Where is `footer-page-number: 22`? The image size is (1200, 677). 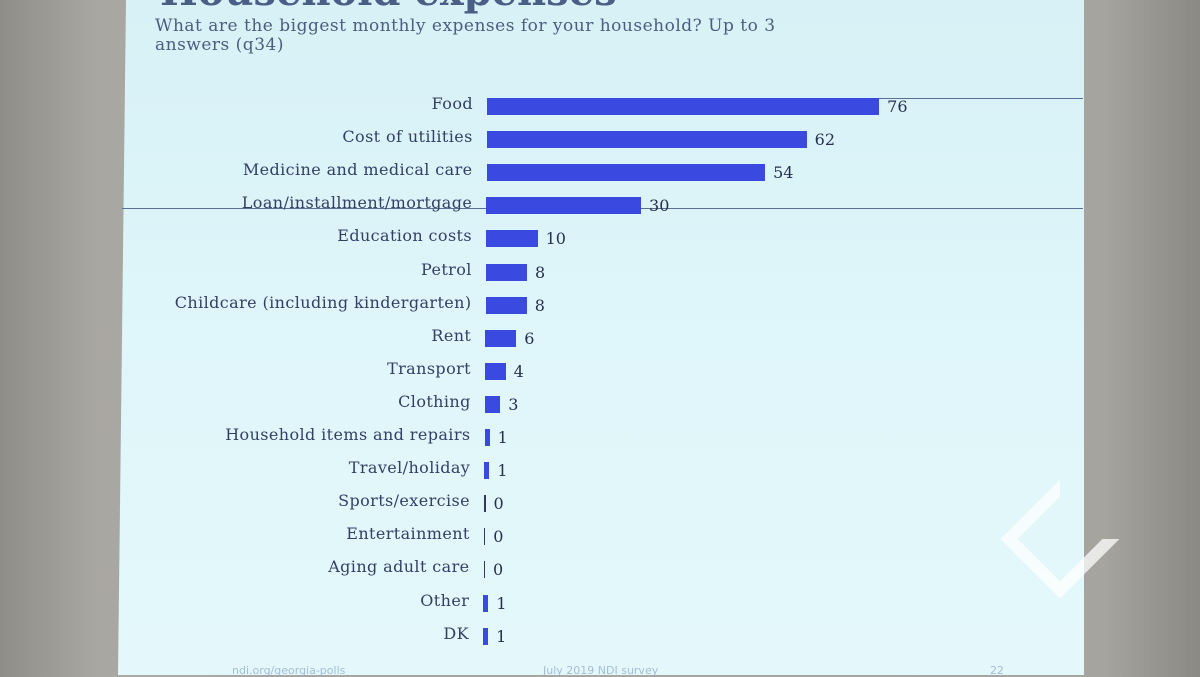
footer-page-number: 22 is located at coordinates (997, 670).